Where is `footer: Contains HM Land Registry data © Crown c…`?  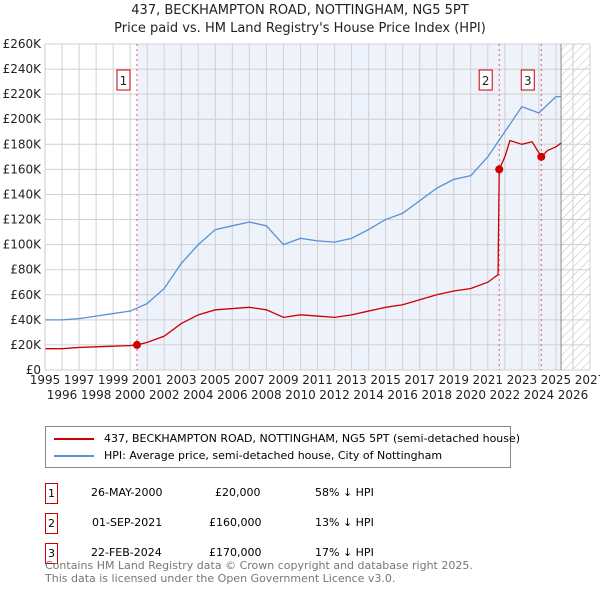 footer: Contains HM Land Registry data © Crown c… is located at coordinates (259, 572).